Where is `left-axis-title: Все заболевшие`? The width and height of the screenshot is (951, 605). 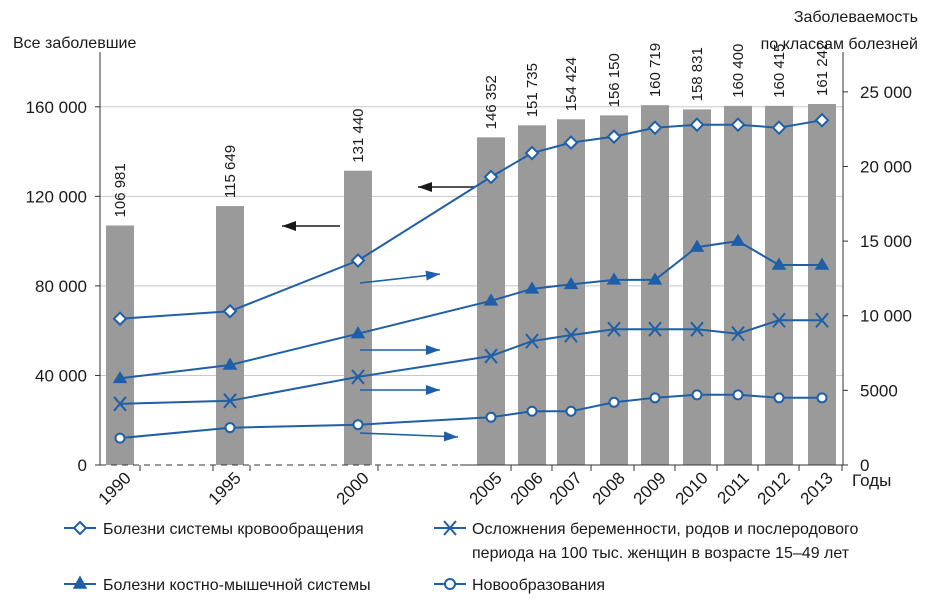
left-axis-title: Все заболевшие is located at coordinates (74, 43).